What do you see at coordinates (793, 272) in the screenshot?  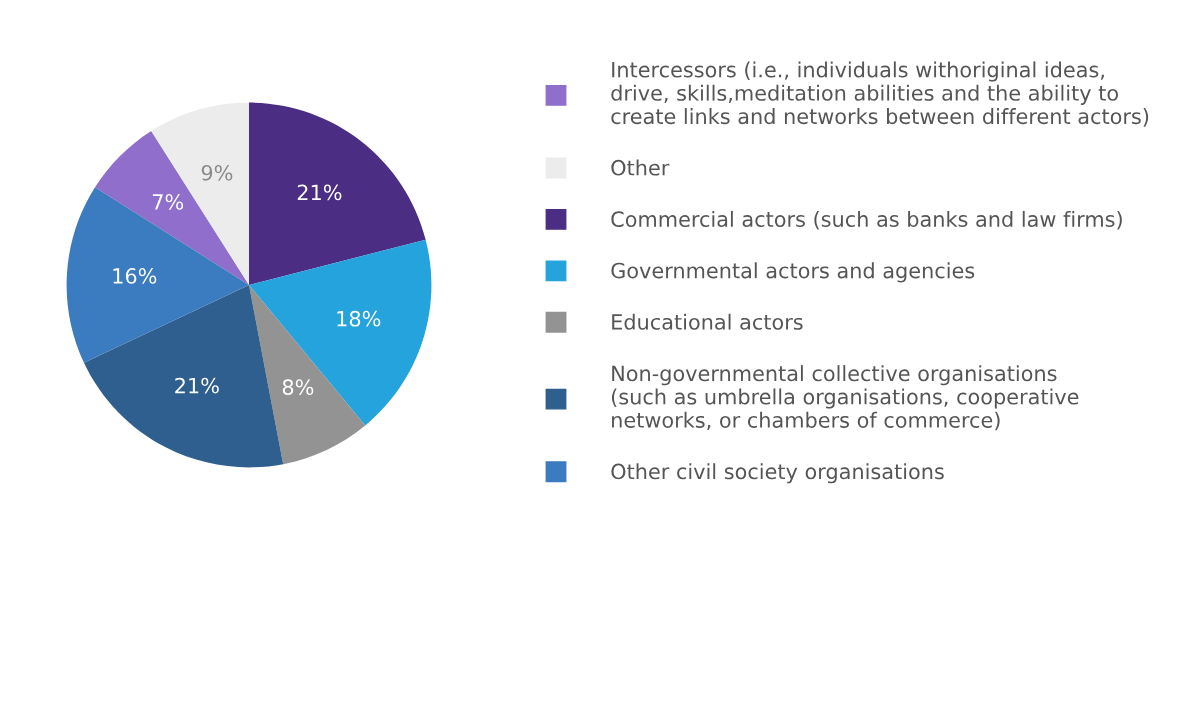 I see `legend-label: Governmental actors and agencies` at bounding box center [793, 272].